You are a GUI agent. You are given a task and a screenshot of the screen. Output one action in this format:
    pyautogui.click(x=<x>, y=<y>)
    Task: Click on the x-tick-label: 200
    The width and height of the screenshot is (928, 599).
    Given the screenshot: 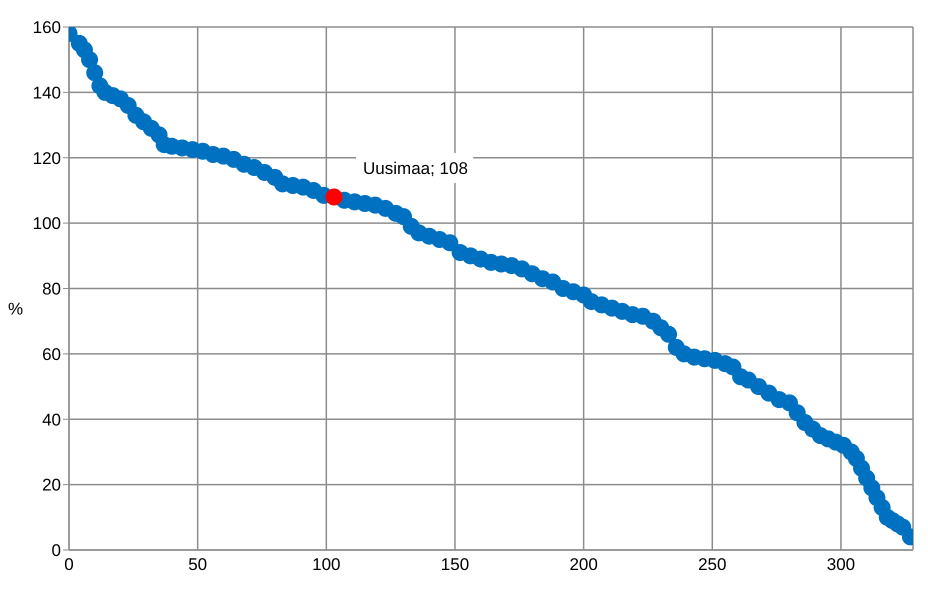 What is the action you would take?
    pyautogui.click(x=583, y=564)
    